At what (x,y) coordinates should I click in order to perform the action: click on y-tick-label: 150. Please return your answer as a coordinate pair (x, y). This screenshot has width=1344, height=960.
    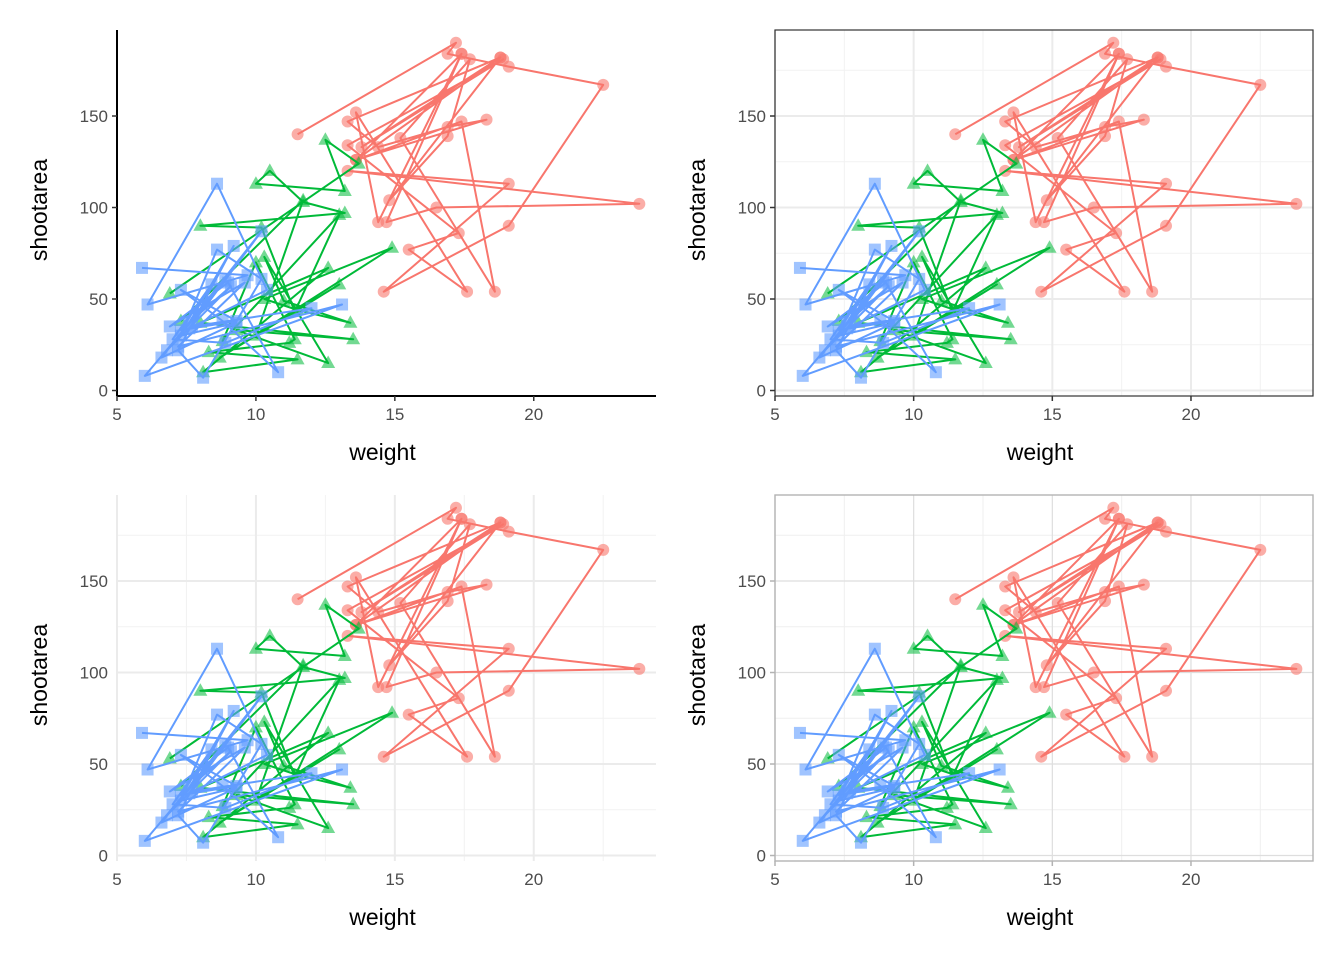
    Looking at the image, I should click on (94, 116).